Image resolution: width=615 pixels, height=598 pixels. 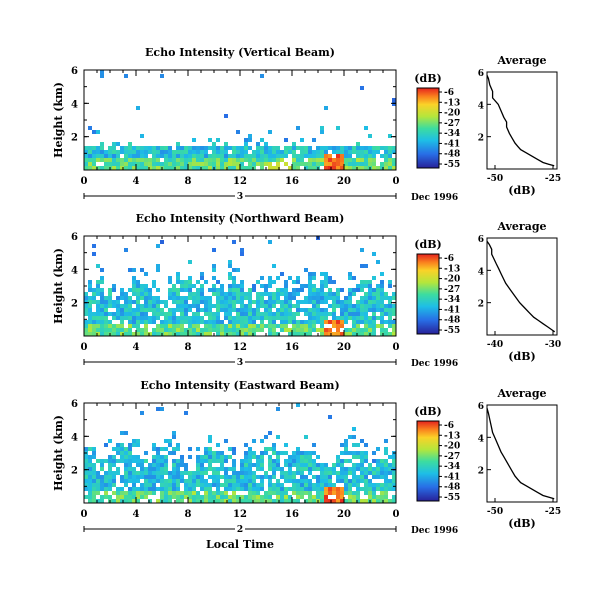 What do you see at coordinates (396, 181) in the screenshot?
I see `x-tick-label: 0` at bounding box center [396, 181].